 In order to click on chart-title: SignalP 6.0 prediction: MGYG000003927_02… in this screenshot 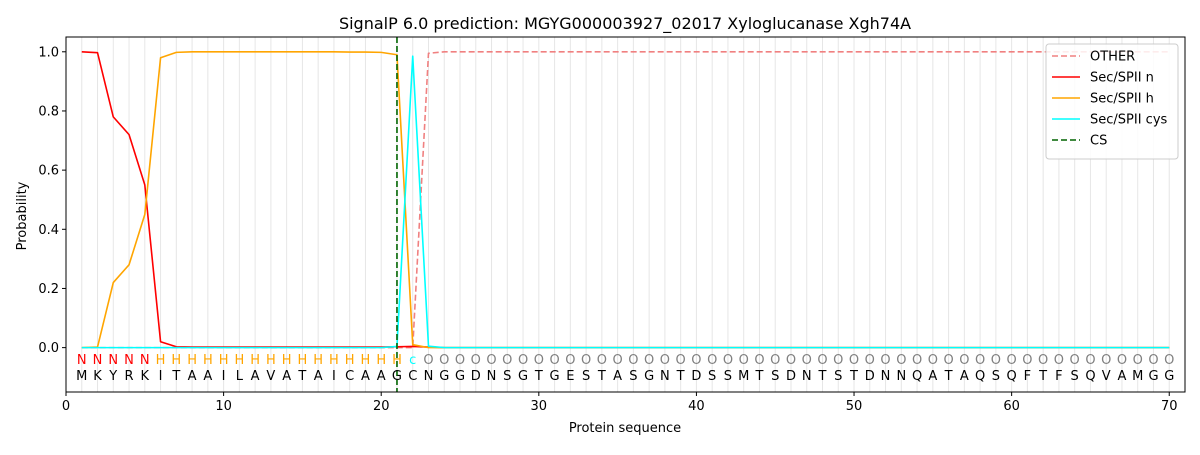, I will do `click(625, 24)`.